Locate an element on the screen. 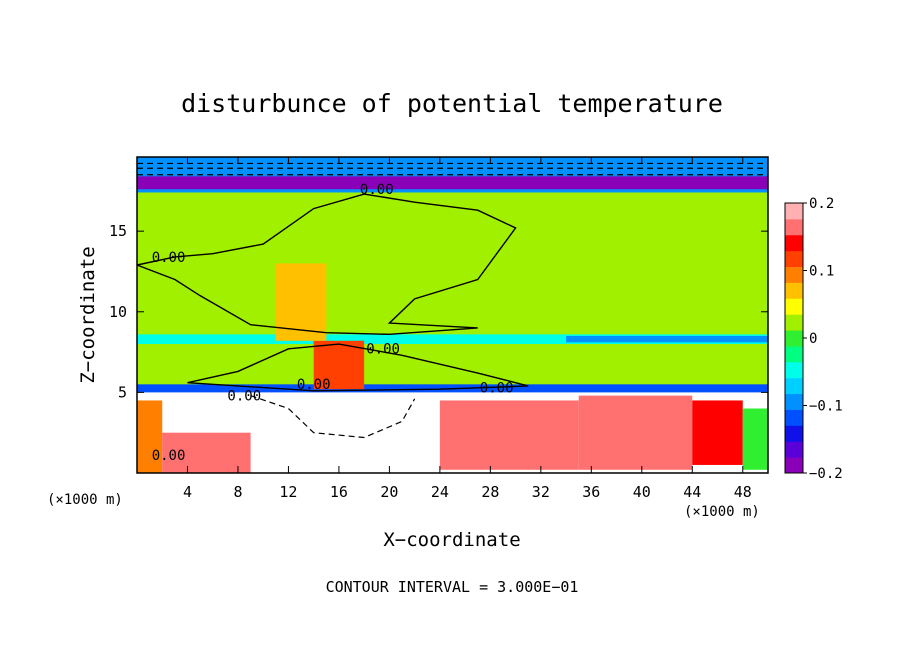 The image size is (904, 658). x-tick-label: 32 is located at coordinates (541, 492).